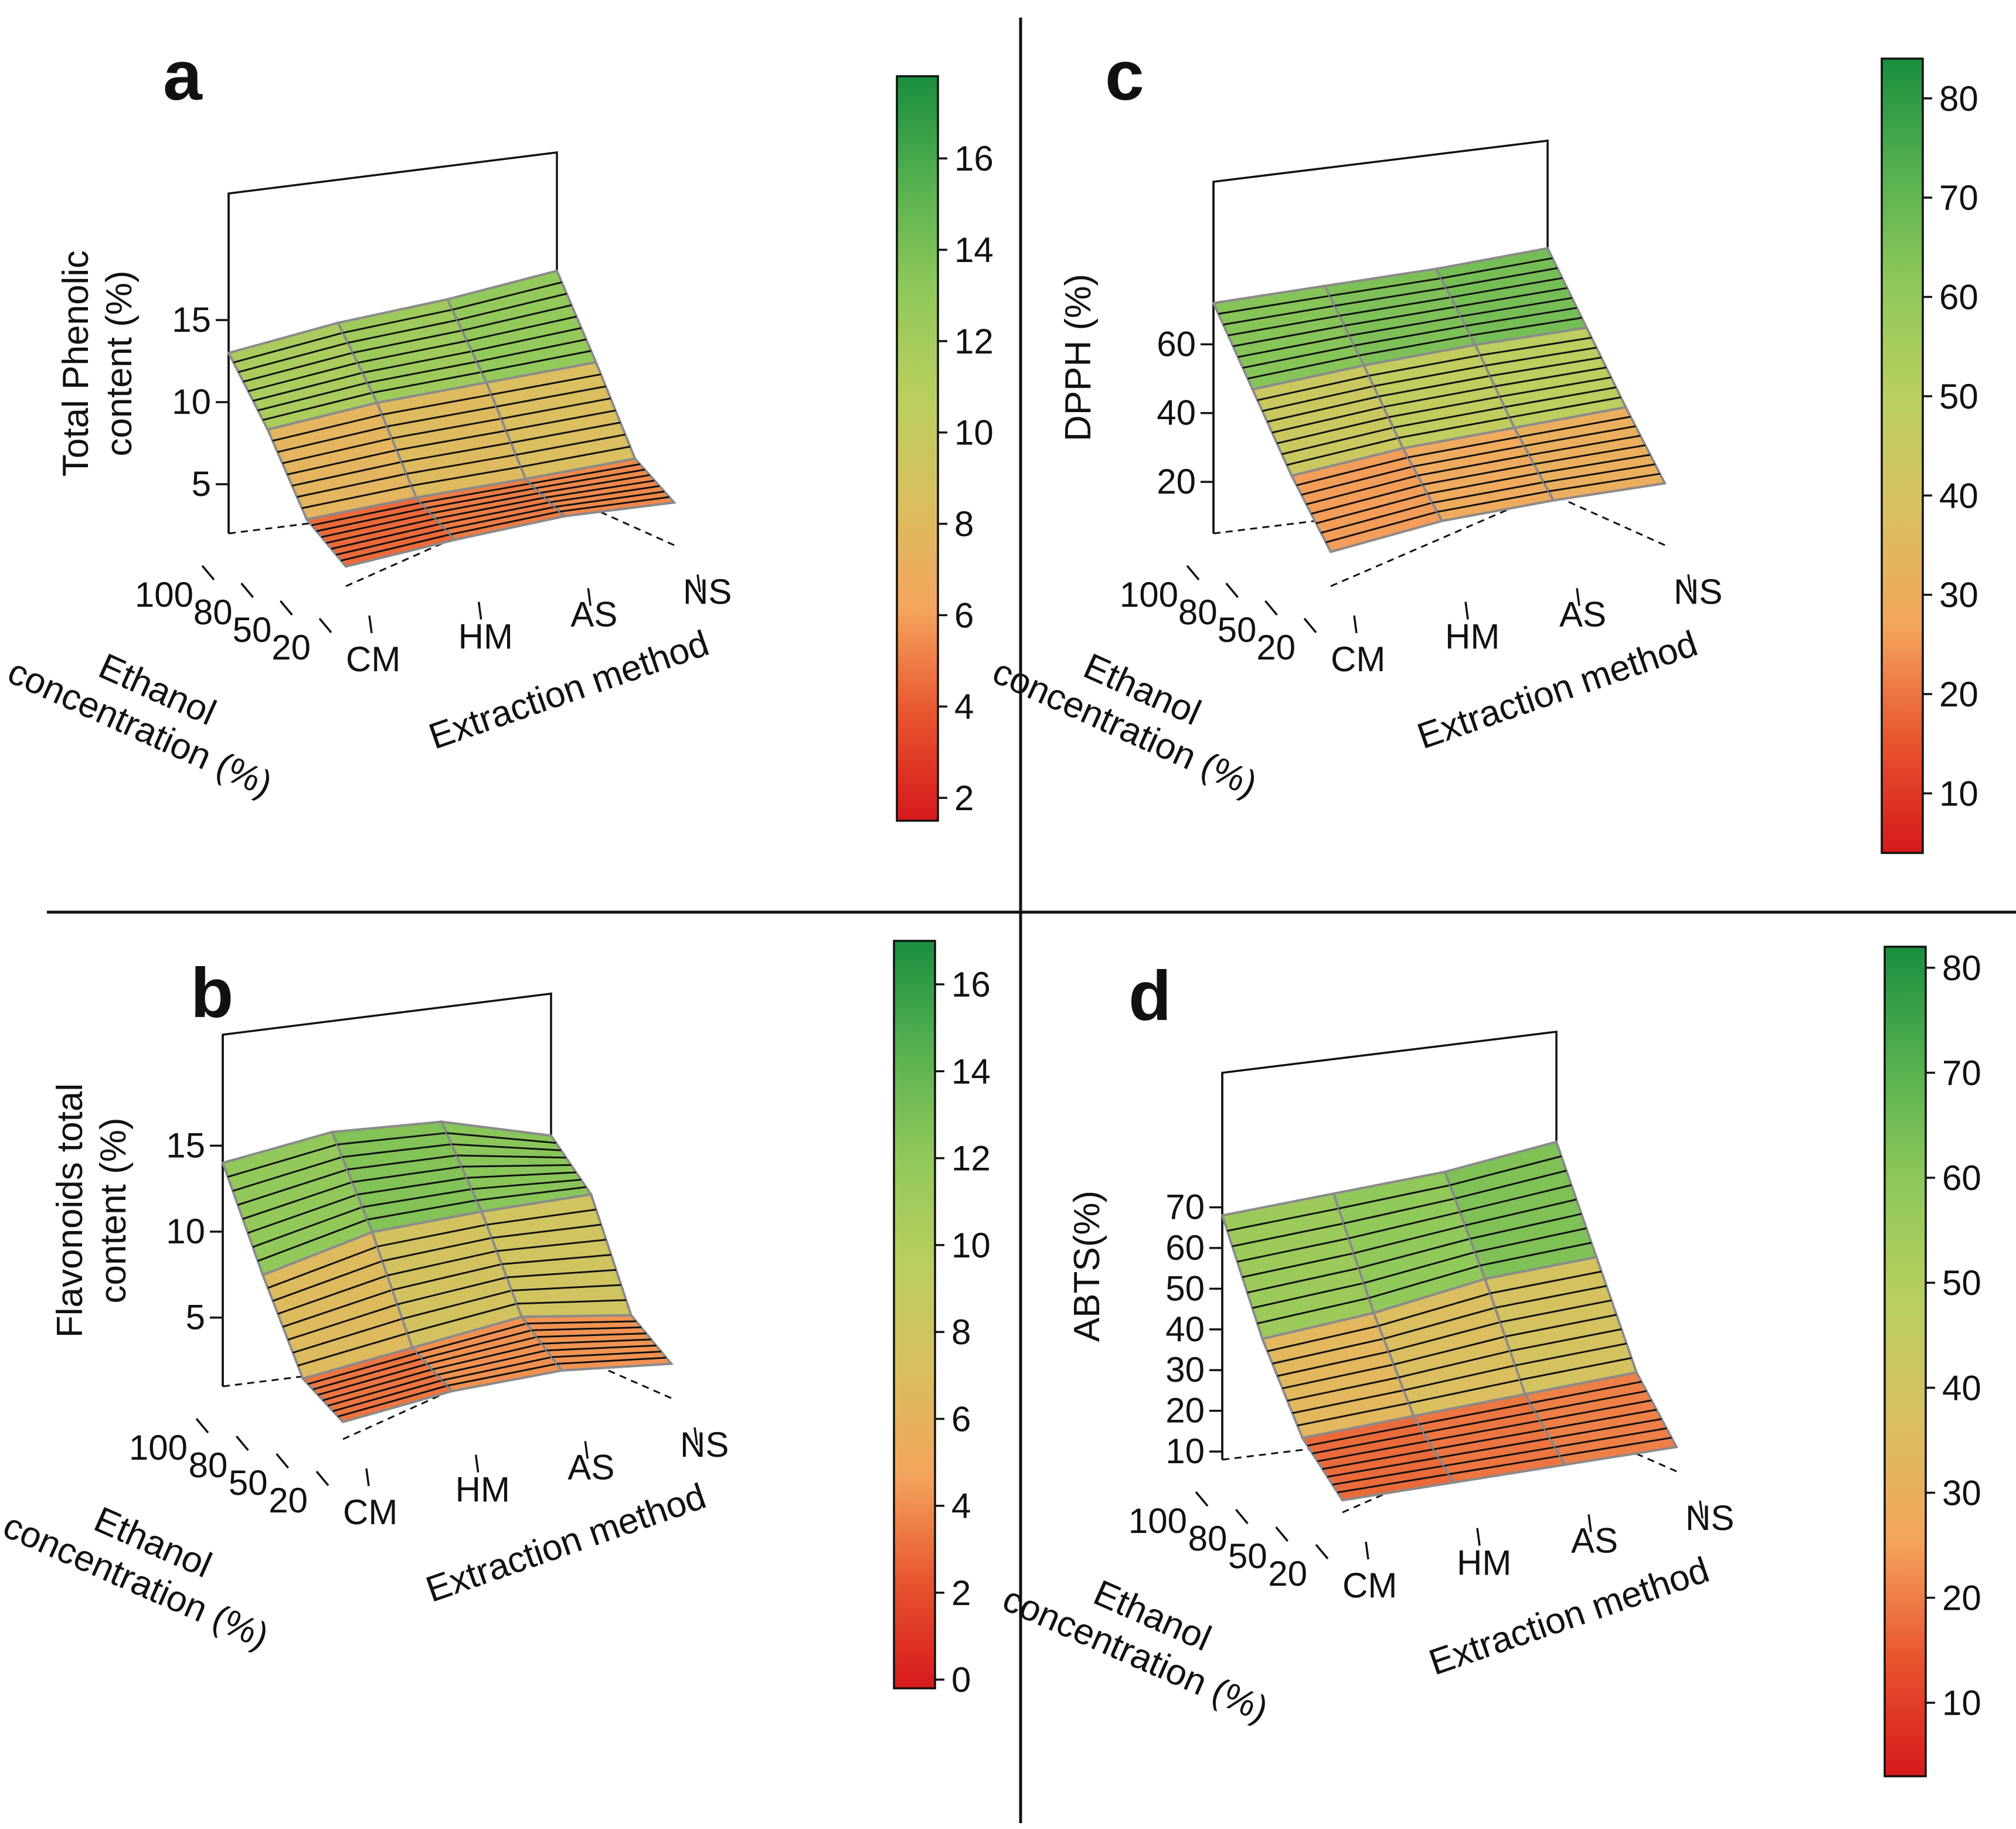  What do you see at coordinates (1185, 1247) in the screenshot?
I see `z-tick-label: 60` at bounding box center [1185, 1247].